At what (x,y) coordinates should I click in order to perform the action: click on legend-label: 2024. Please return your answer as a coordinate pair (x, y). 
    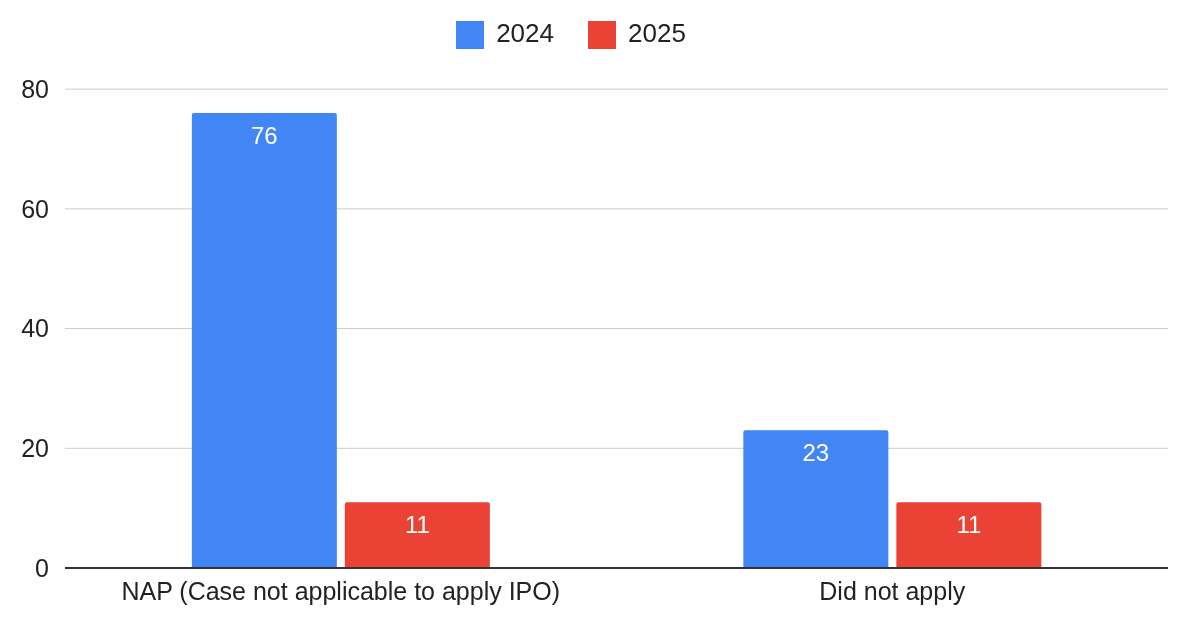
    Looking at the image, I should click on (525, 33).